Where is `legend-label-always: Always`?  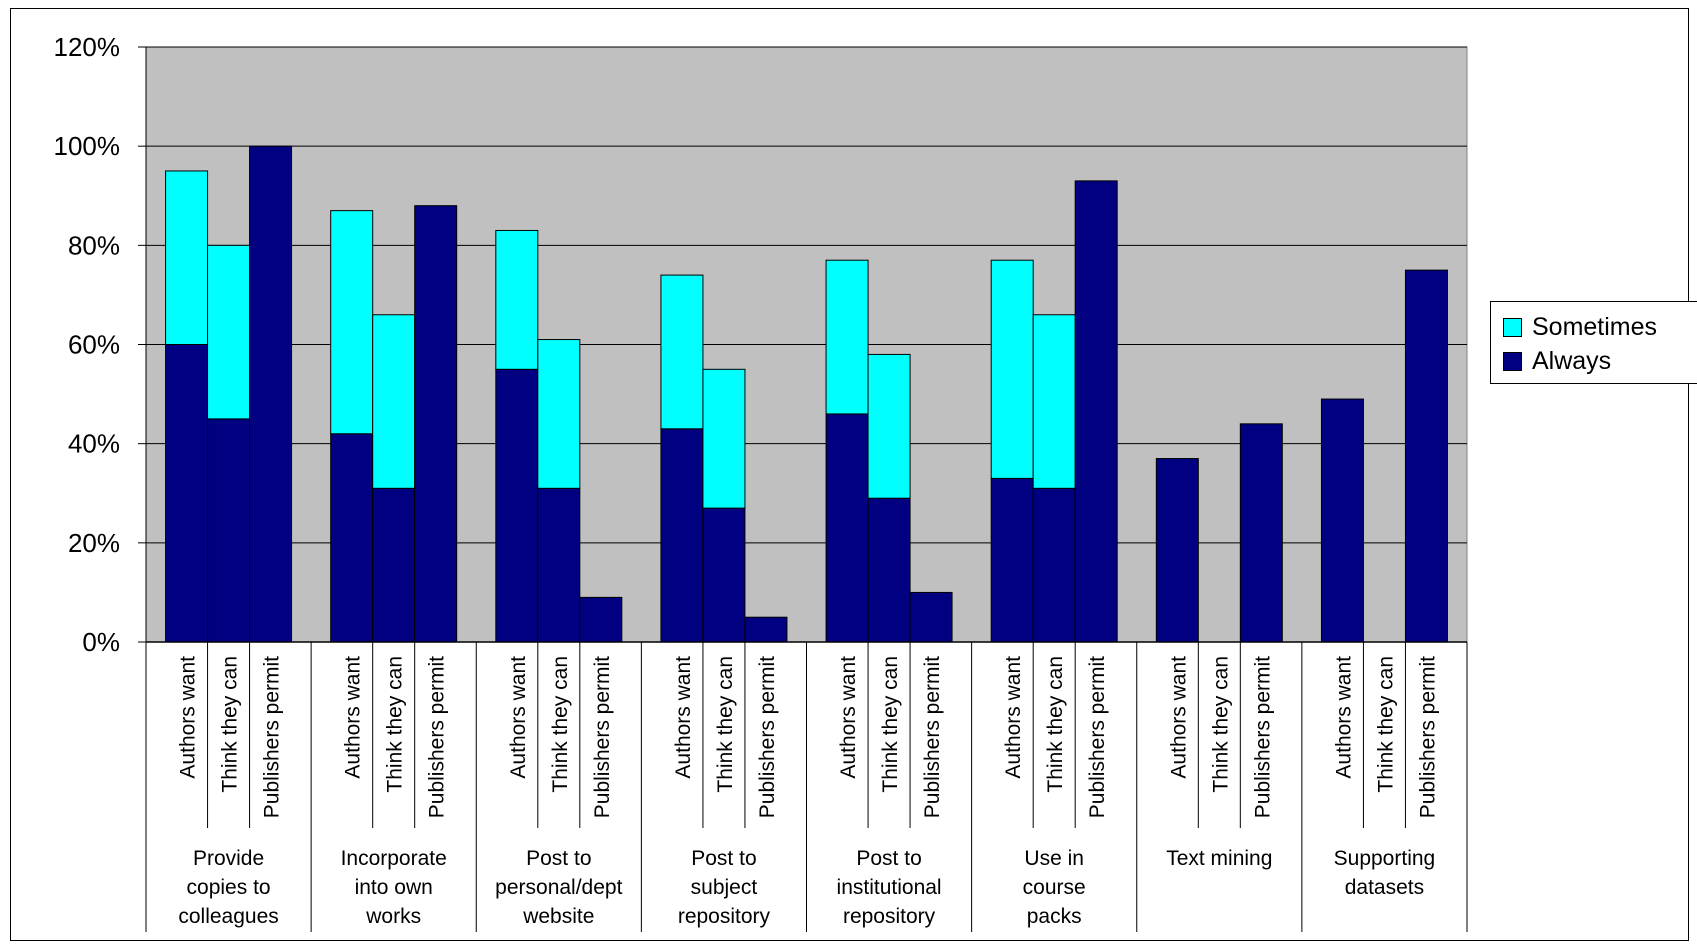 legend-label-always: Always is located at coordinates (1572, 360).